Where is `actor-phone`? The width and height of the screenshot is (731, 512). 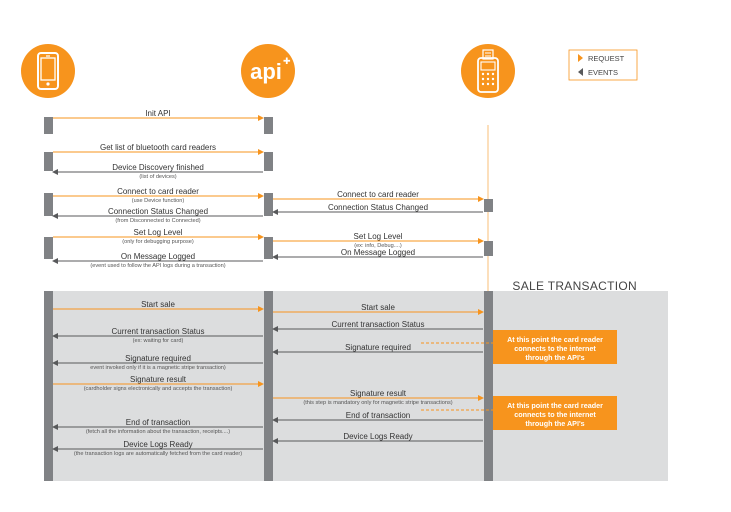
actor-phone is located at coordinates (48, 71).